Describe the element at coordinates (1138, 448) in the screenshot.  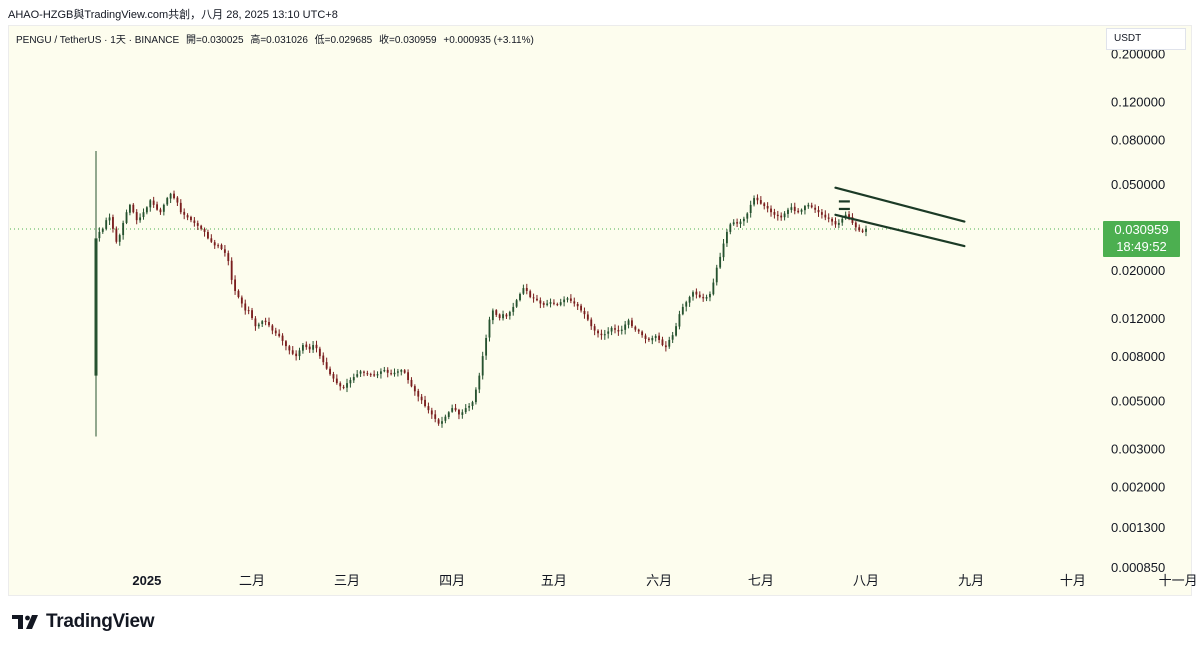
I see `y-tick-label: 0.003000` at that location.